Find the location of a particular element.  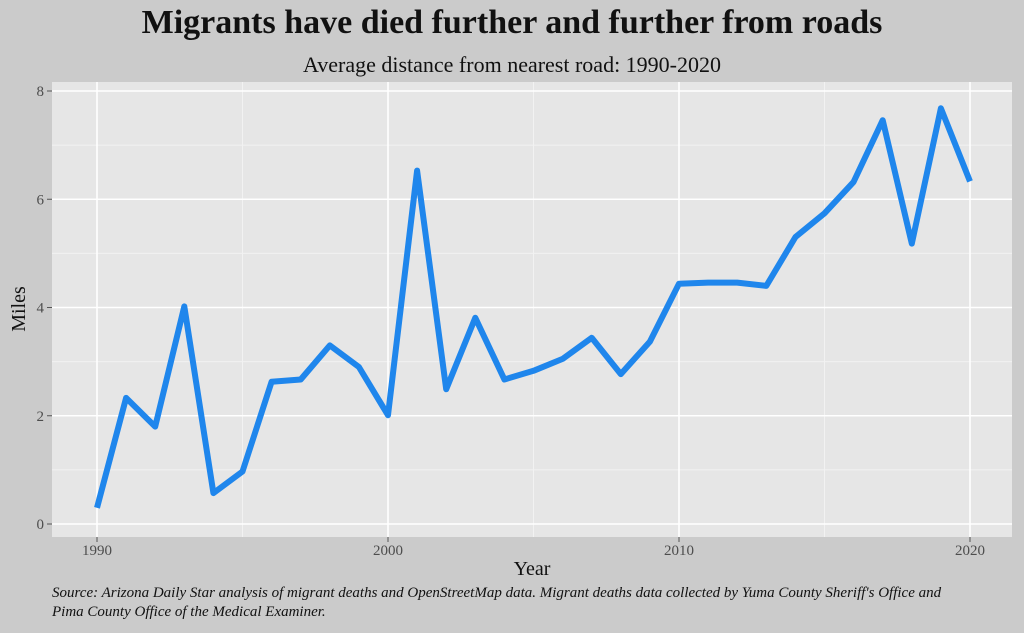

y-tick-label: 0 is located at coordinates (41, 525).